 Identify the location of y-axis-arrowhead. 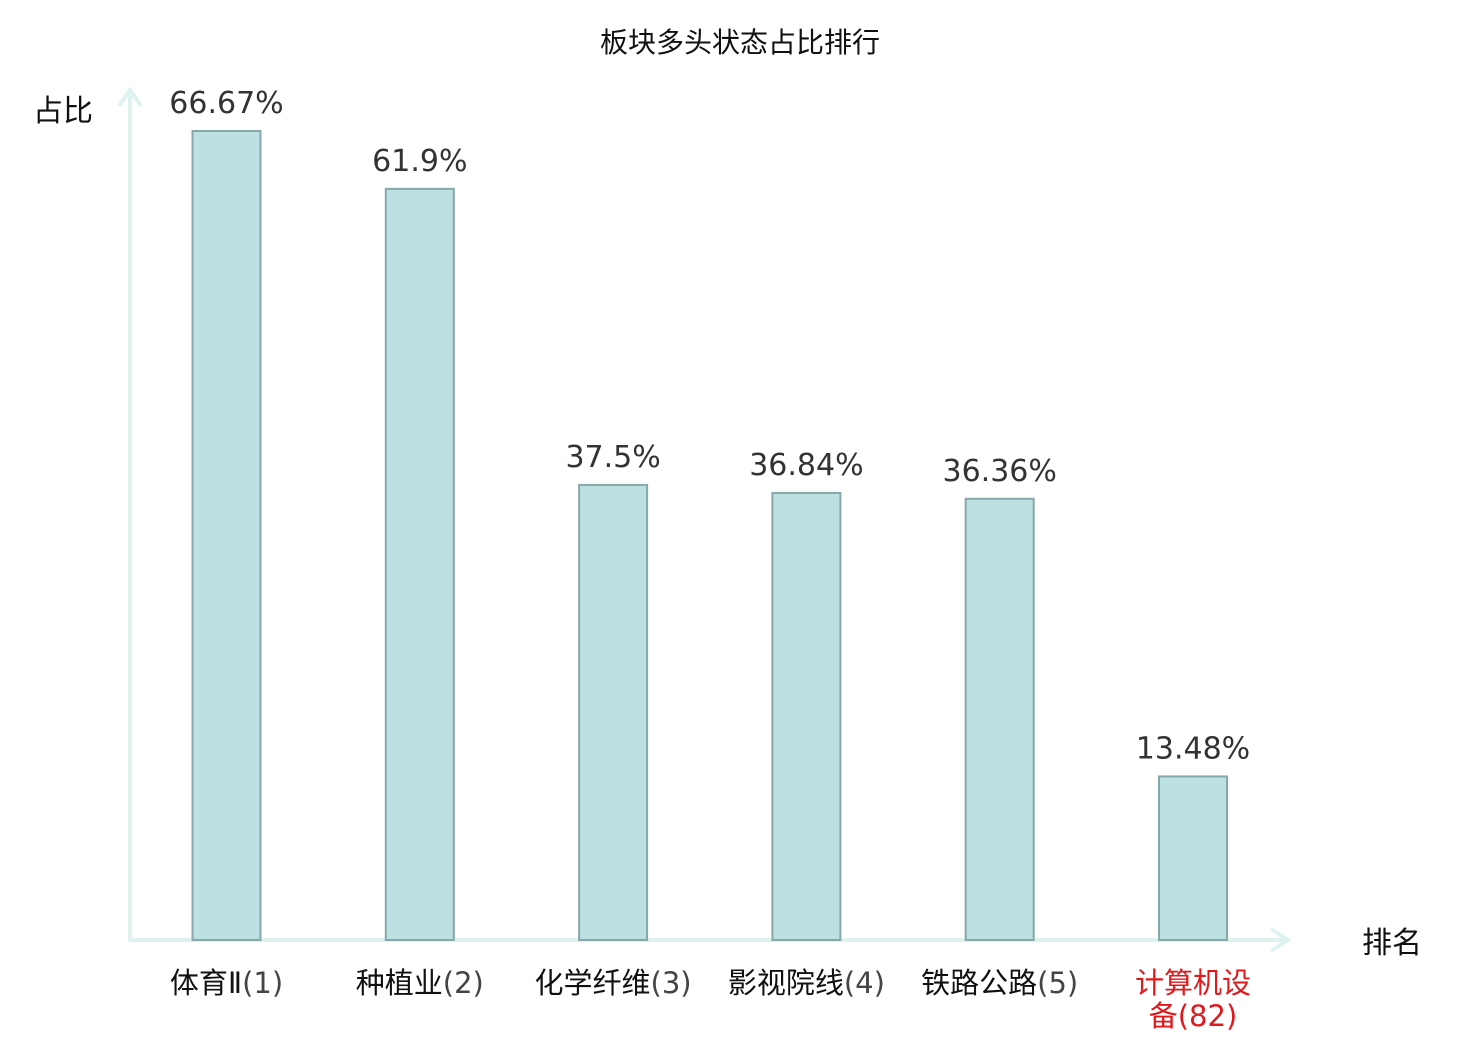
(130, 97).